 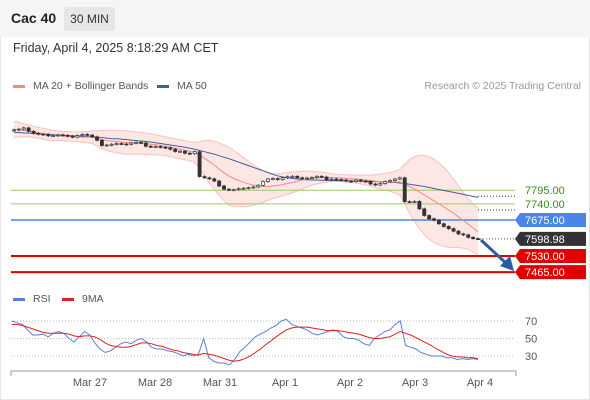 What do you see at coordinates (89, 19) in the screenshot?
I see `timeframe-button: 30 MIN` at bounding box center [89, 19].